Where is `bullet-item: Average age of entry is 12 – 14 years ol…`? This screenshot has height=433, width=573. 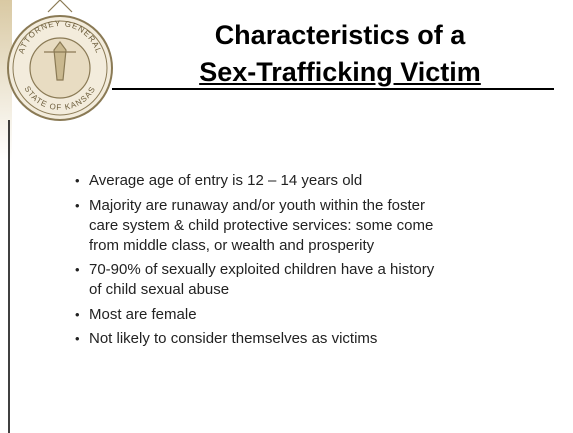 bullet-item: Average age of entry is 12 – 14 years ol… is located at coordinates (320, 181).